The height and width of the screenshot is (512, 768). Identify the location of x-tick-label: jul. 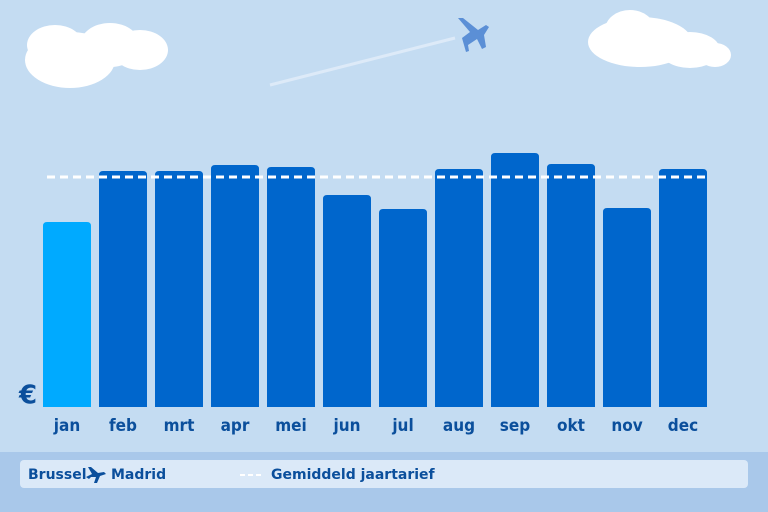
(402, 426).